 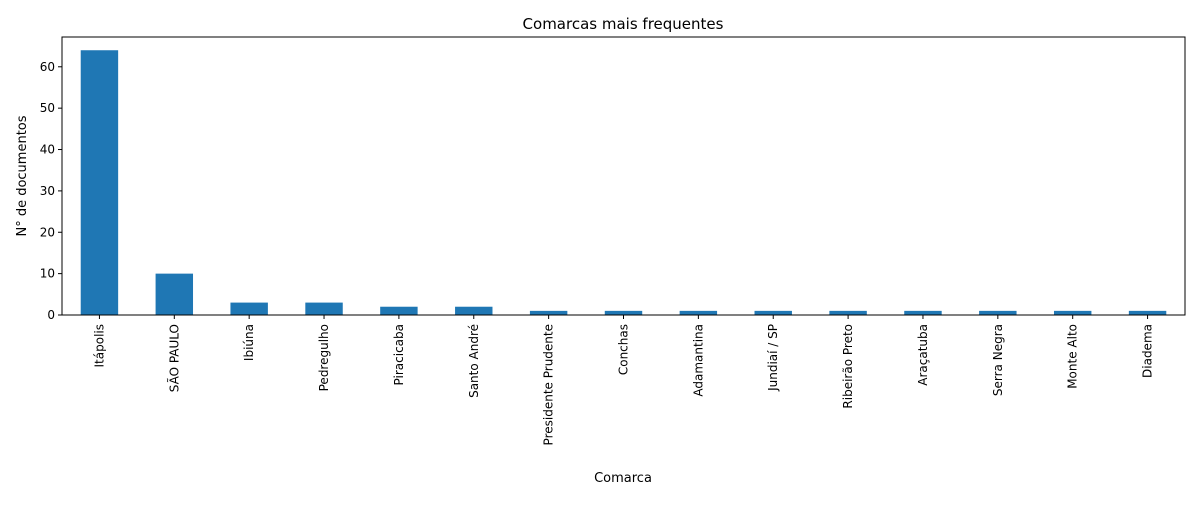 What do you see at coordinates (474, 361) in the screenshot?
I see `x-tick-label-5: Santo André` at bounding box center [474, 361].